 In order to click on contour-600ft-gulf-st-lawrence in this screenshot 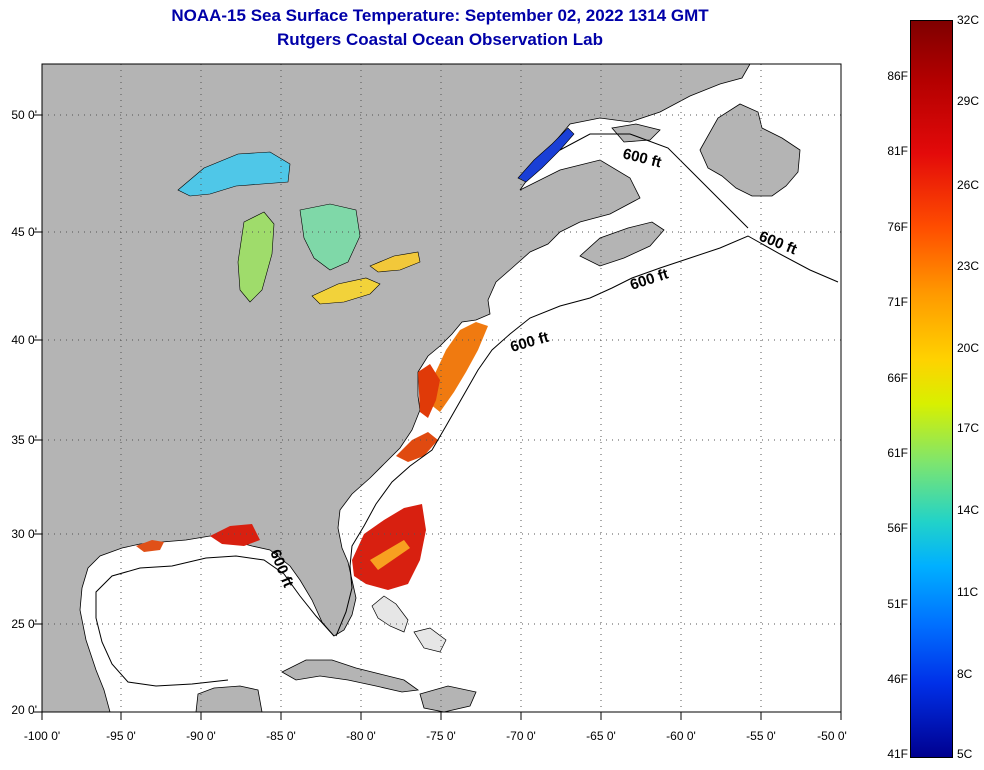, I will do `click(654, 181)`.